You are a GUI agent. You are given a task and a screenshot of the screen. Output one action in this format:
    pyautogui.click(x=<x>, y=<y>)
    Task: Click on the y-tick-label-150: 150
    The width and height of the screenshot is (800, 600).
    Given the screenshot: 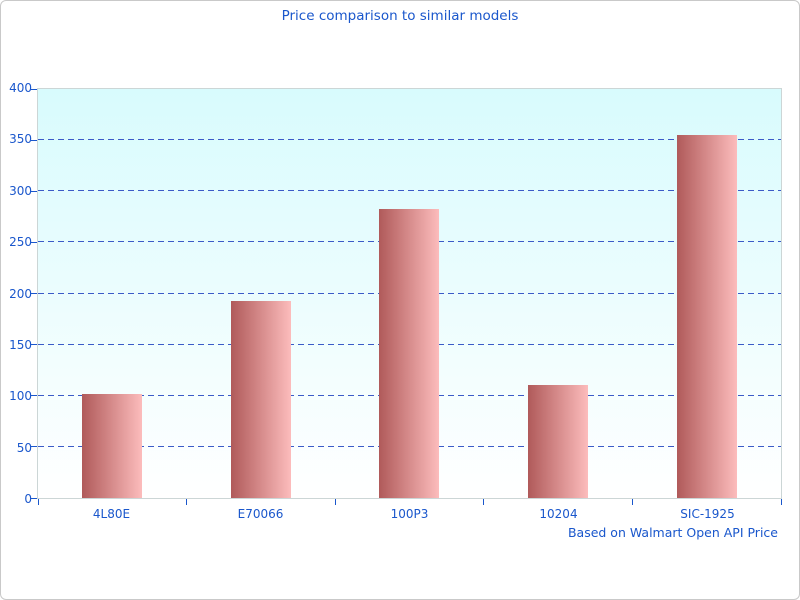 What is the action you would take?
    pyautogui.click(x=20, y=344)
    